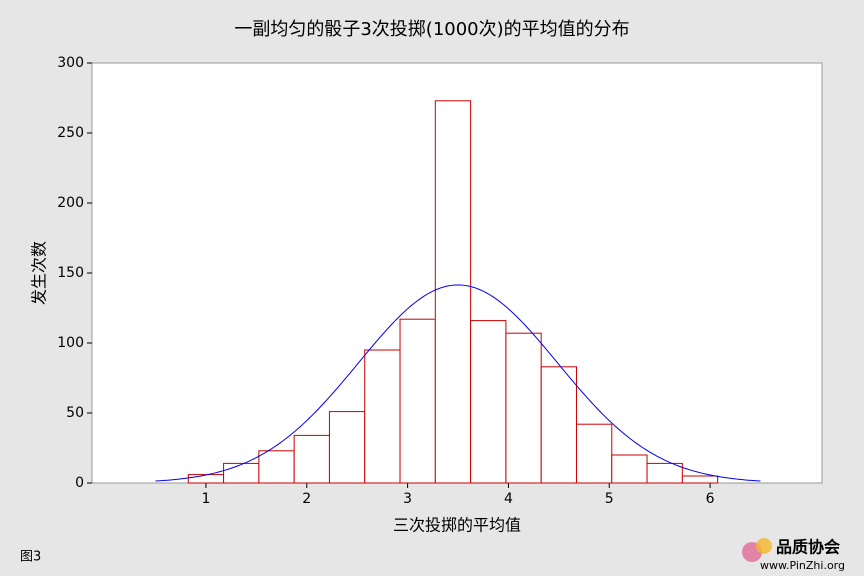 The height and width of the screenshot is (576, 864). I want to click on y-tick-label: 50, so click(75, 413).